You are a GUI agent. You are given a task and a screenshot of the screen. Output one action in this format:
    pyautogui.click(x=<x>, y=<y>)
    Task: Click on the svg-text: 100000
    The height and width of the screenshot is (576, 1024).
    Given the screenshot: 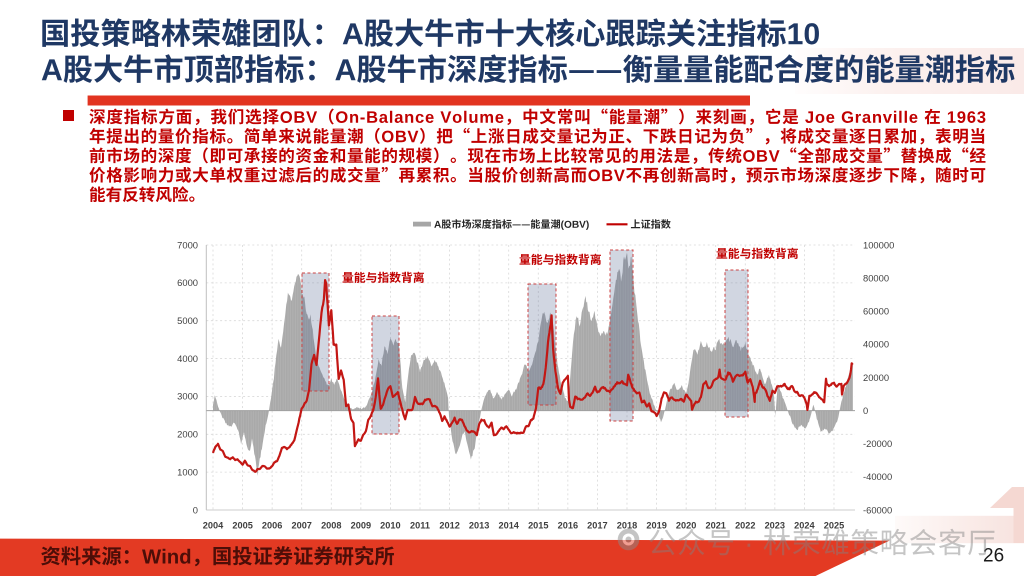 What is the action you would take?
    pyautogui.click(x=878, y=244)
    